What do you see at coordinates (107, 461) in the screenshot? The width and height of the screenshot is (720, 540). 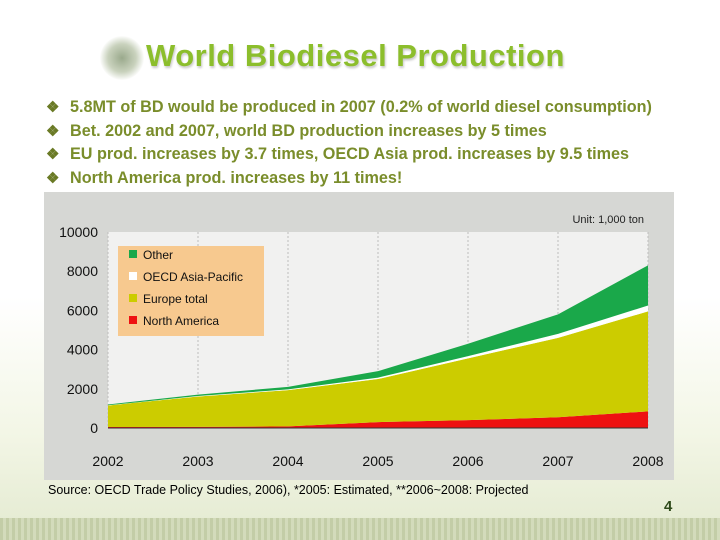 I see `x-tick-label: 2002` at bounding box center [107, 461].